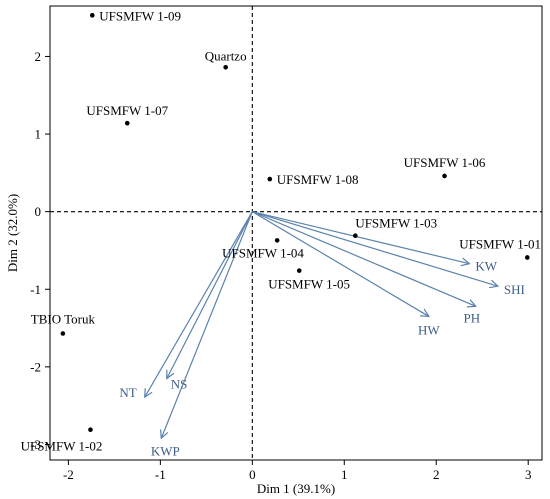 The image size is (550, 499). I want to click on vector-label-shi: SHI, so click(514, 289).